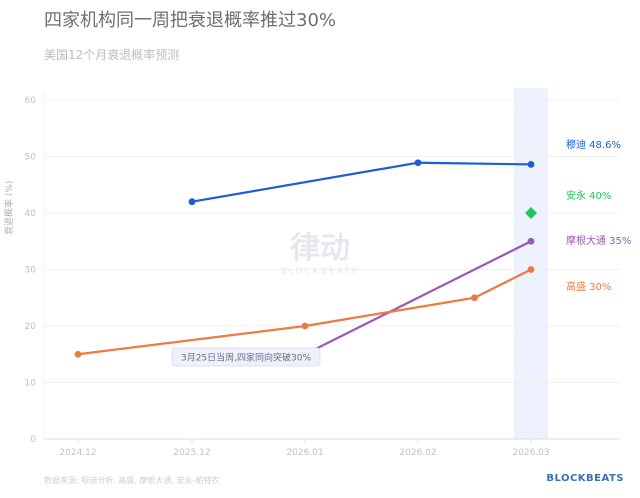  I want to click on x-tick-2026.02: 2026.02, so click(417, 453).